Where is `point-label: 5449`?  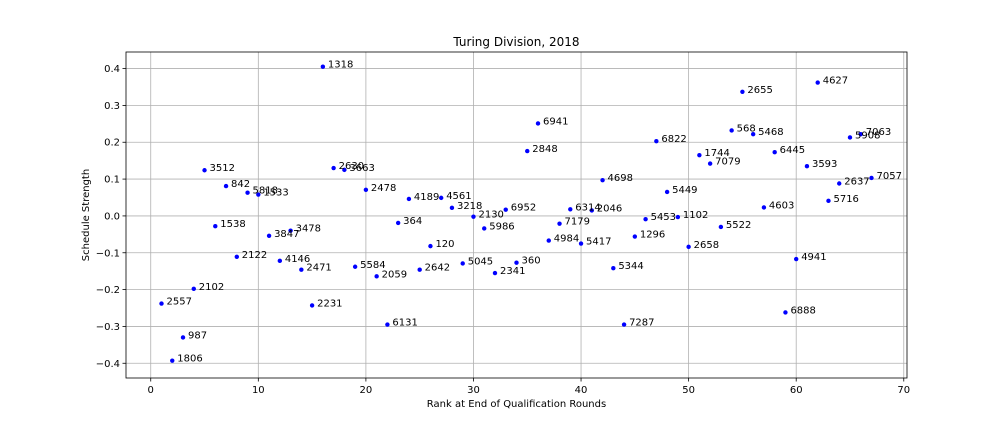
point-label: 5449 is located at coordinates (684, 190).